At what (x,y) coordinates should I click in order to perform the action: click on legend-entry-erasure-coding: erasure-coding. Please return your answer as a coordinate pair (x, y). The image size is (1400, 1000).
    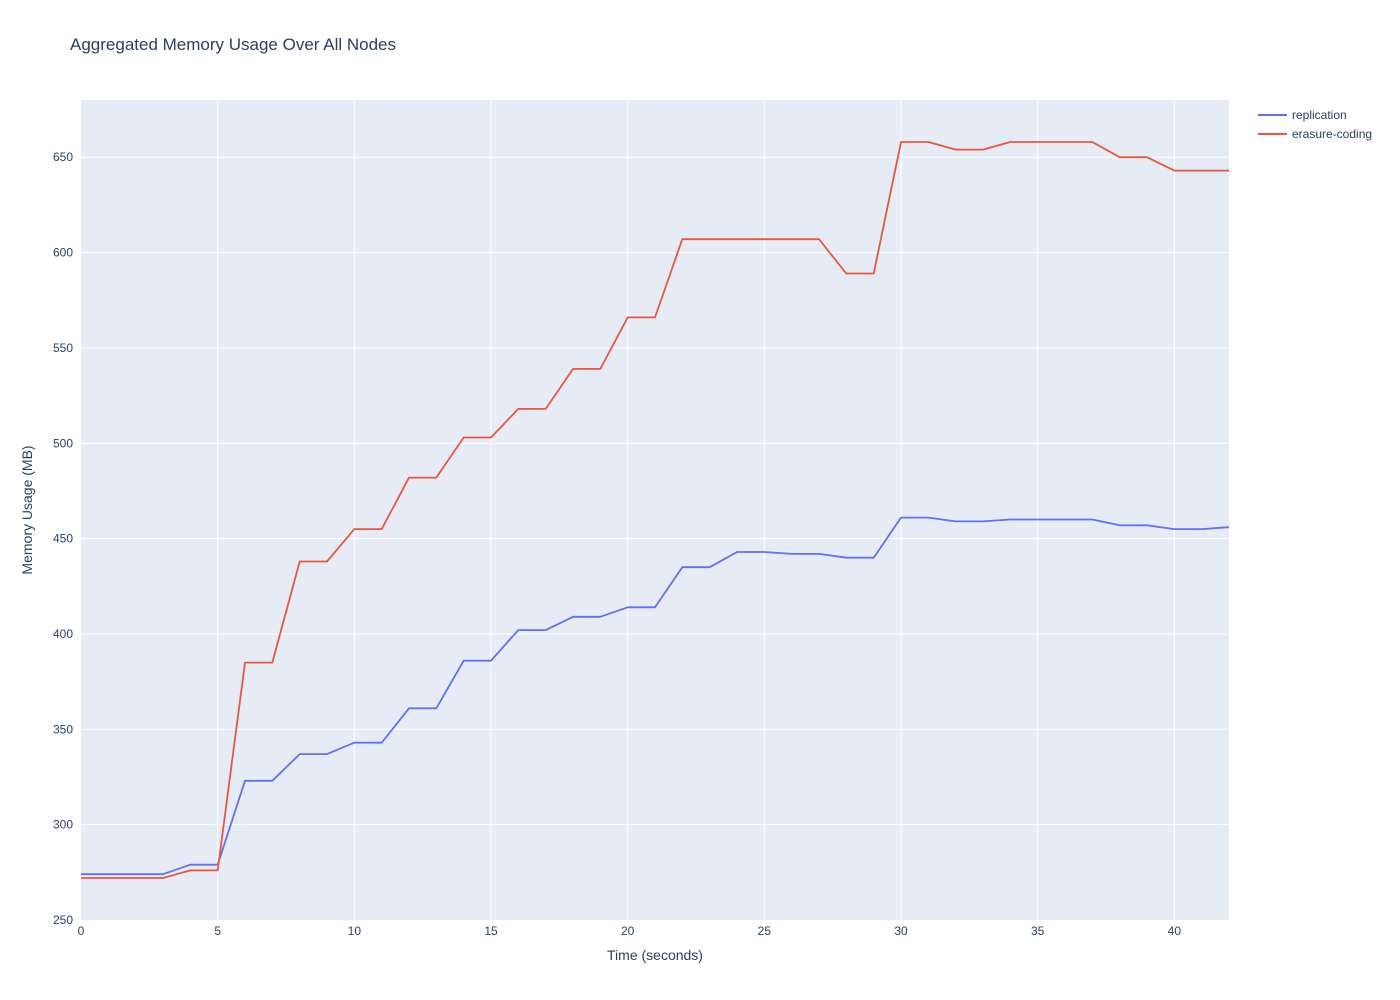
    Looking at the image, I should click on (1332, 134).